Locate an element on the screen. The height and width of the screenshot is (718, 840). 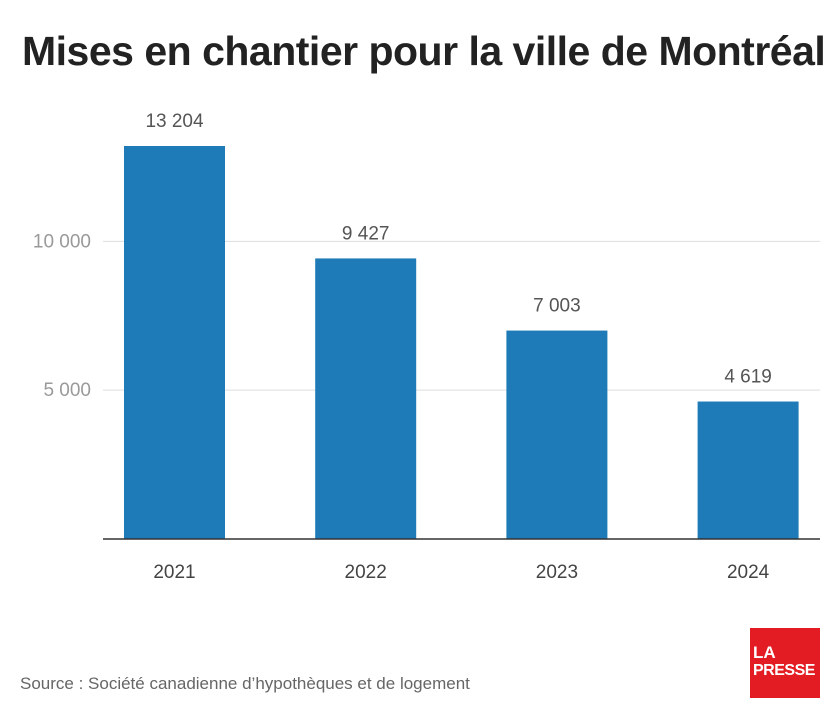
la-presse-logo: LA PRESSE is located at coordinates (785, 663).